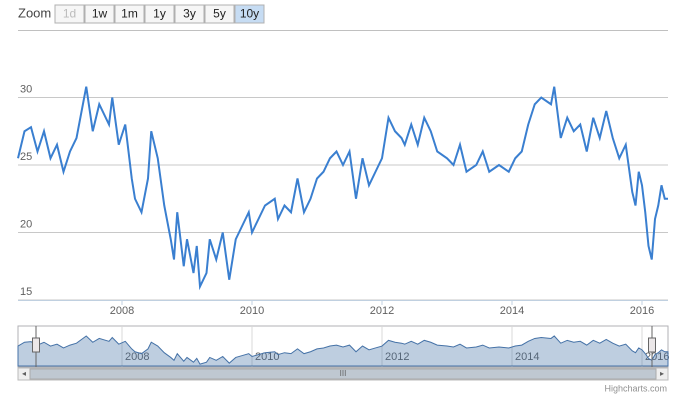 The image size is (682, 405). Describe the element at coordinates (635, 388) in the screenshot. I see `credits: Highcharts.com` at that location.